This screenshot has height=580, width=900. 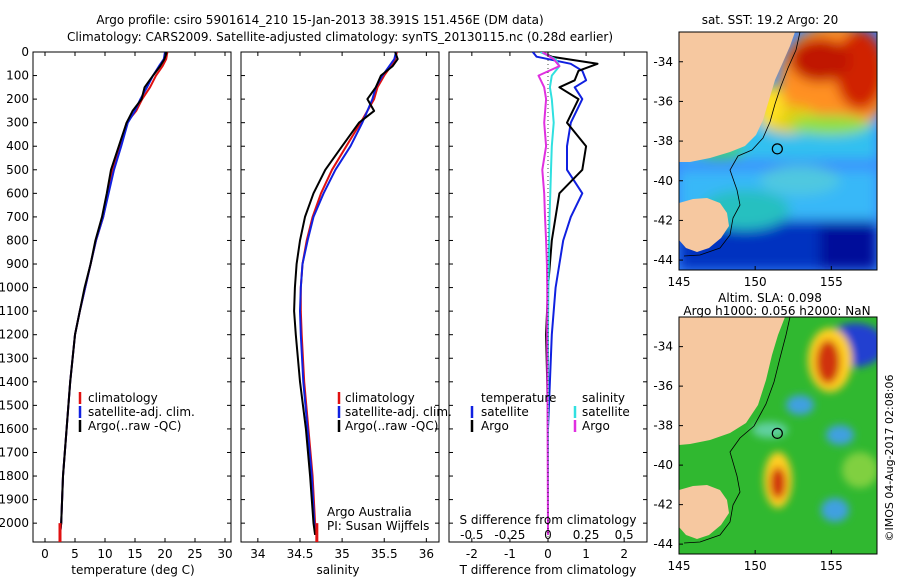 What do you see at coordinates (679, 566) in the screenshot?
I see `map-x-tick-label: 145` at bounding box center [679, 566].